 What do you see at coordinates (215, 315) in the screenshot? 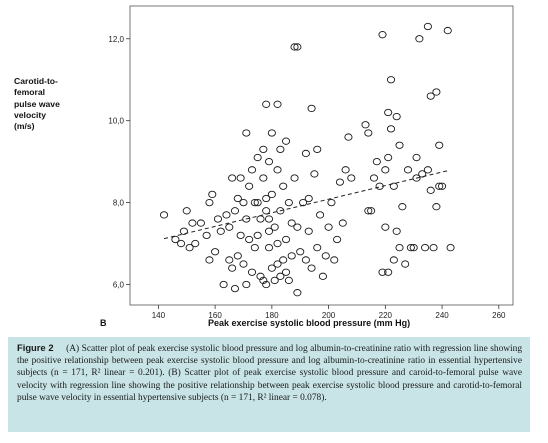
I see `x-tick-label: 160` at bounding box center [215, 315].